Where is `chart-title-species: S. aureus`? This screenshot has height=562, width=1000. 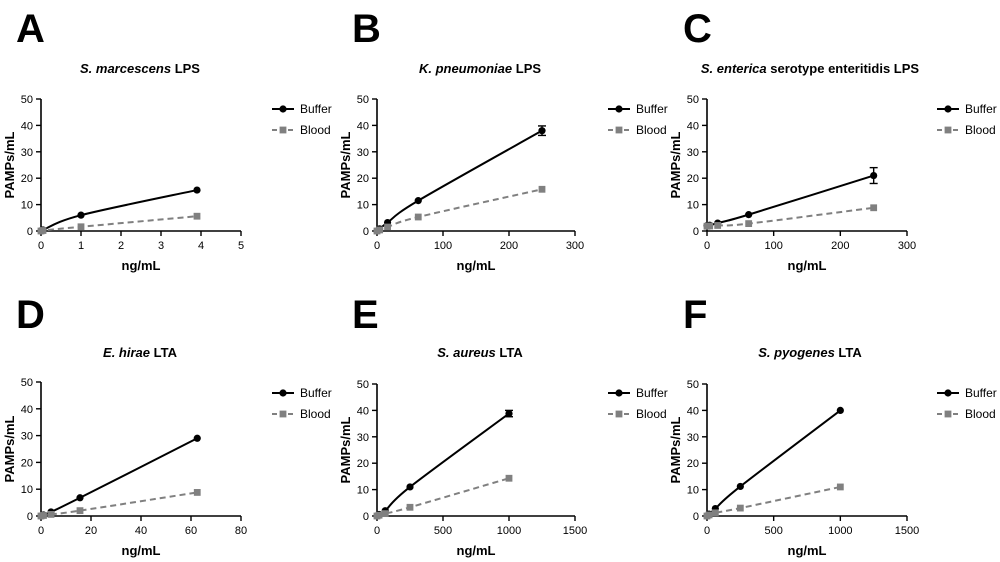
chart-title-species: S. aureus is located at coordinates (466, 352).